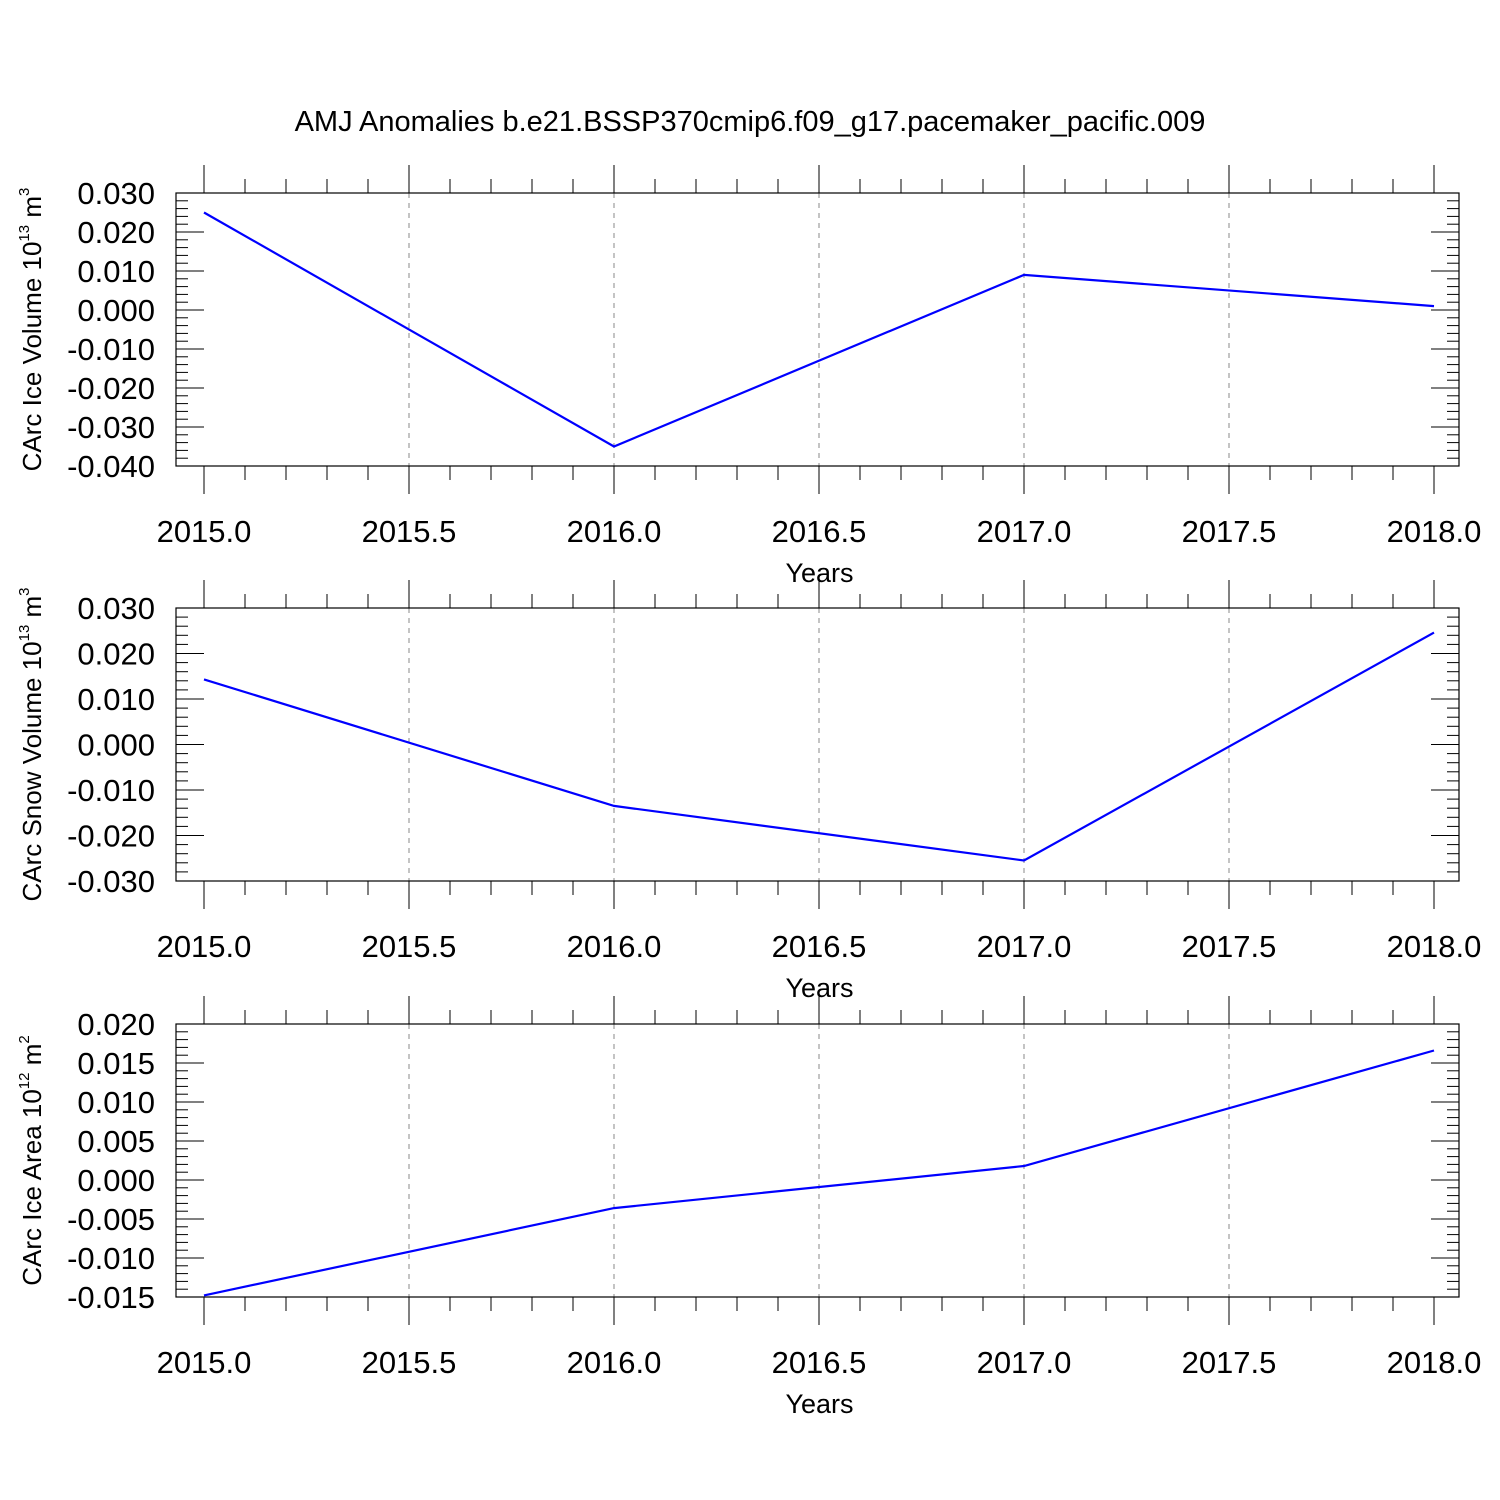 This screenshot has height=1500, width=1500. Describe the element at coordinates (32, 357) in the screenshot. I see `y-axis-title-text: CArc Ice Volume 10` at that location.